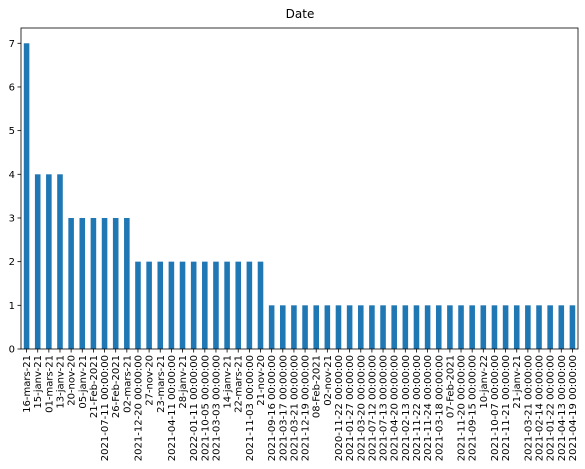 This screenshot has width=585, height=469. Describe the element at coordinates (83, 382) in the screenshot. I see `x-tick-label: 05-janv-21` at that location.